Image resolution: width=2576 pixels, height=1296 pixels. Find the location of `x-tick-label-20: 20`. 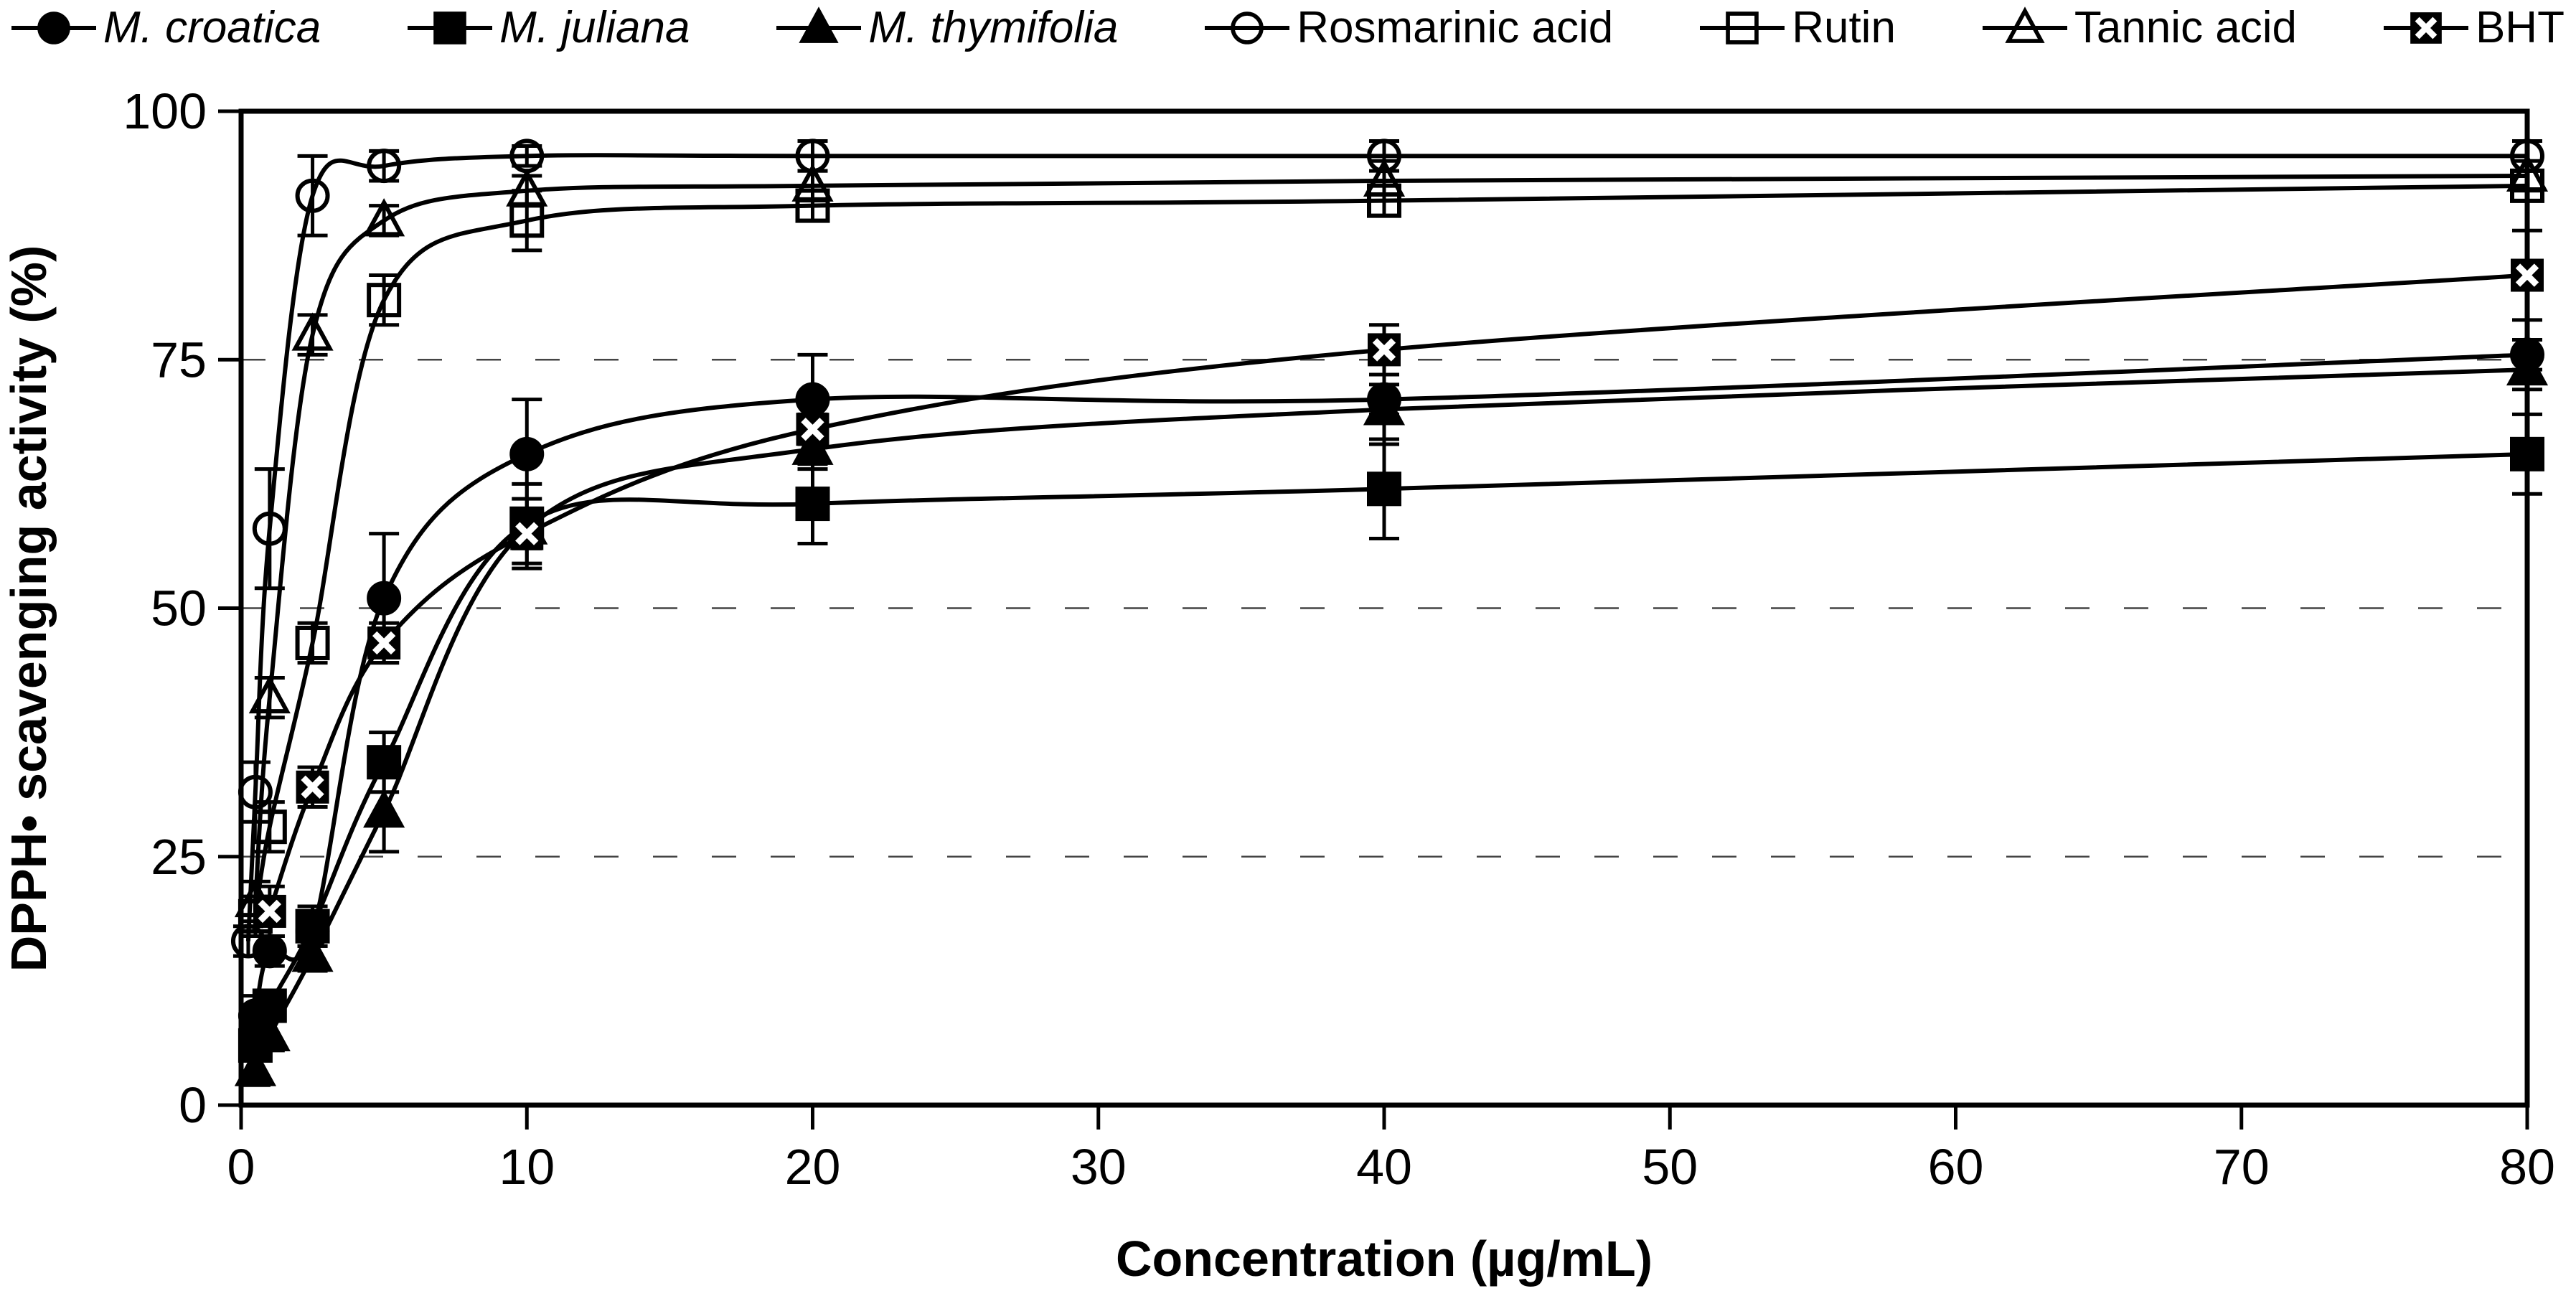

x-tick-label-20: 20 is located at coordinates (813, 1167).